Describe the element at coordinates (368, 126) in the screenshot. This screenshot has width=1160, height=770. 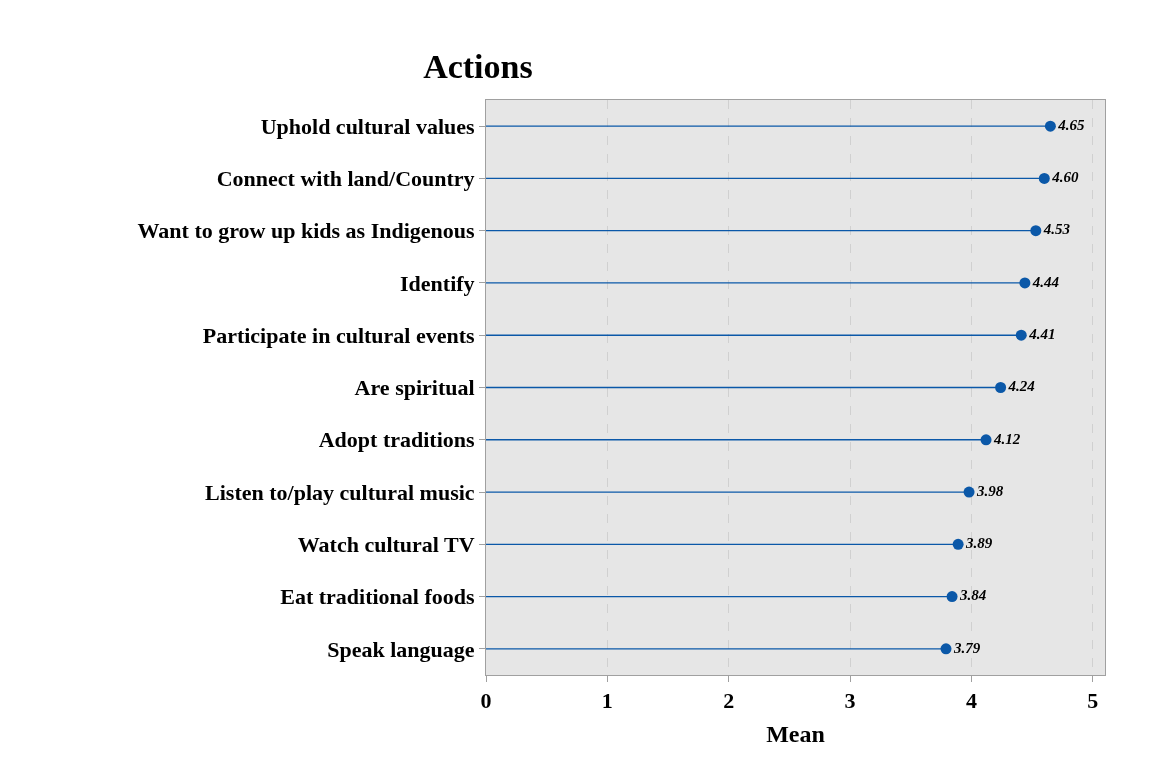
I see `y-tick-label: Uphold cultural values` at that location.